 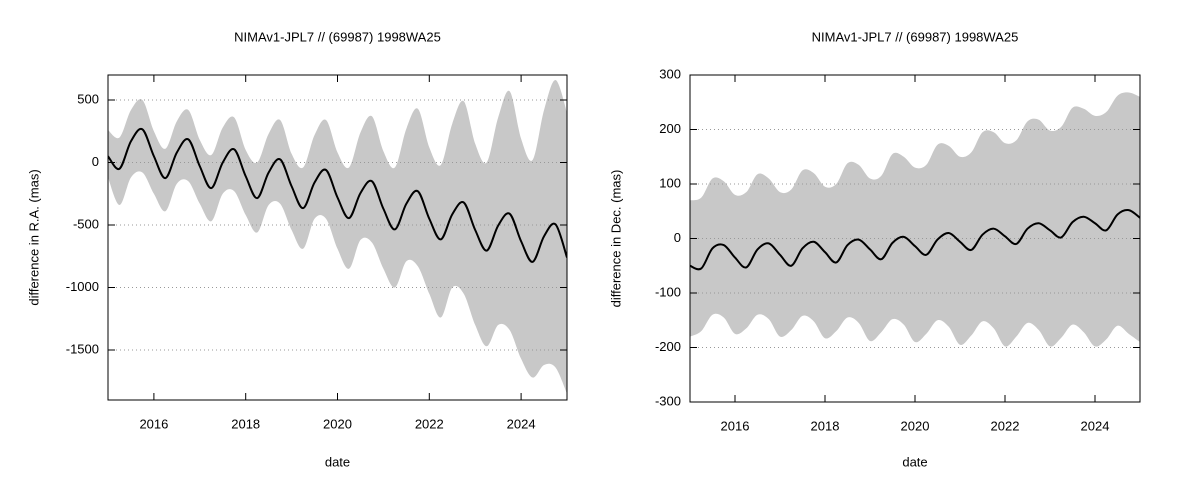 What do you see at coordinates (670, 182) in the screenshot?
I see `y-tick-label: 100` at bounding box center [670, 182].